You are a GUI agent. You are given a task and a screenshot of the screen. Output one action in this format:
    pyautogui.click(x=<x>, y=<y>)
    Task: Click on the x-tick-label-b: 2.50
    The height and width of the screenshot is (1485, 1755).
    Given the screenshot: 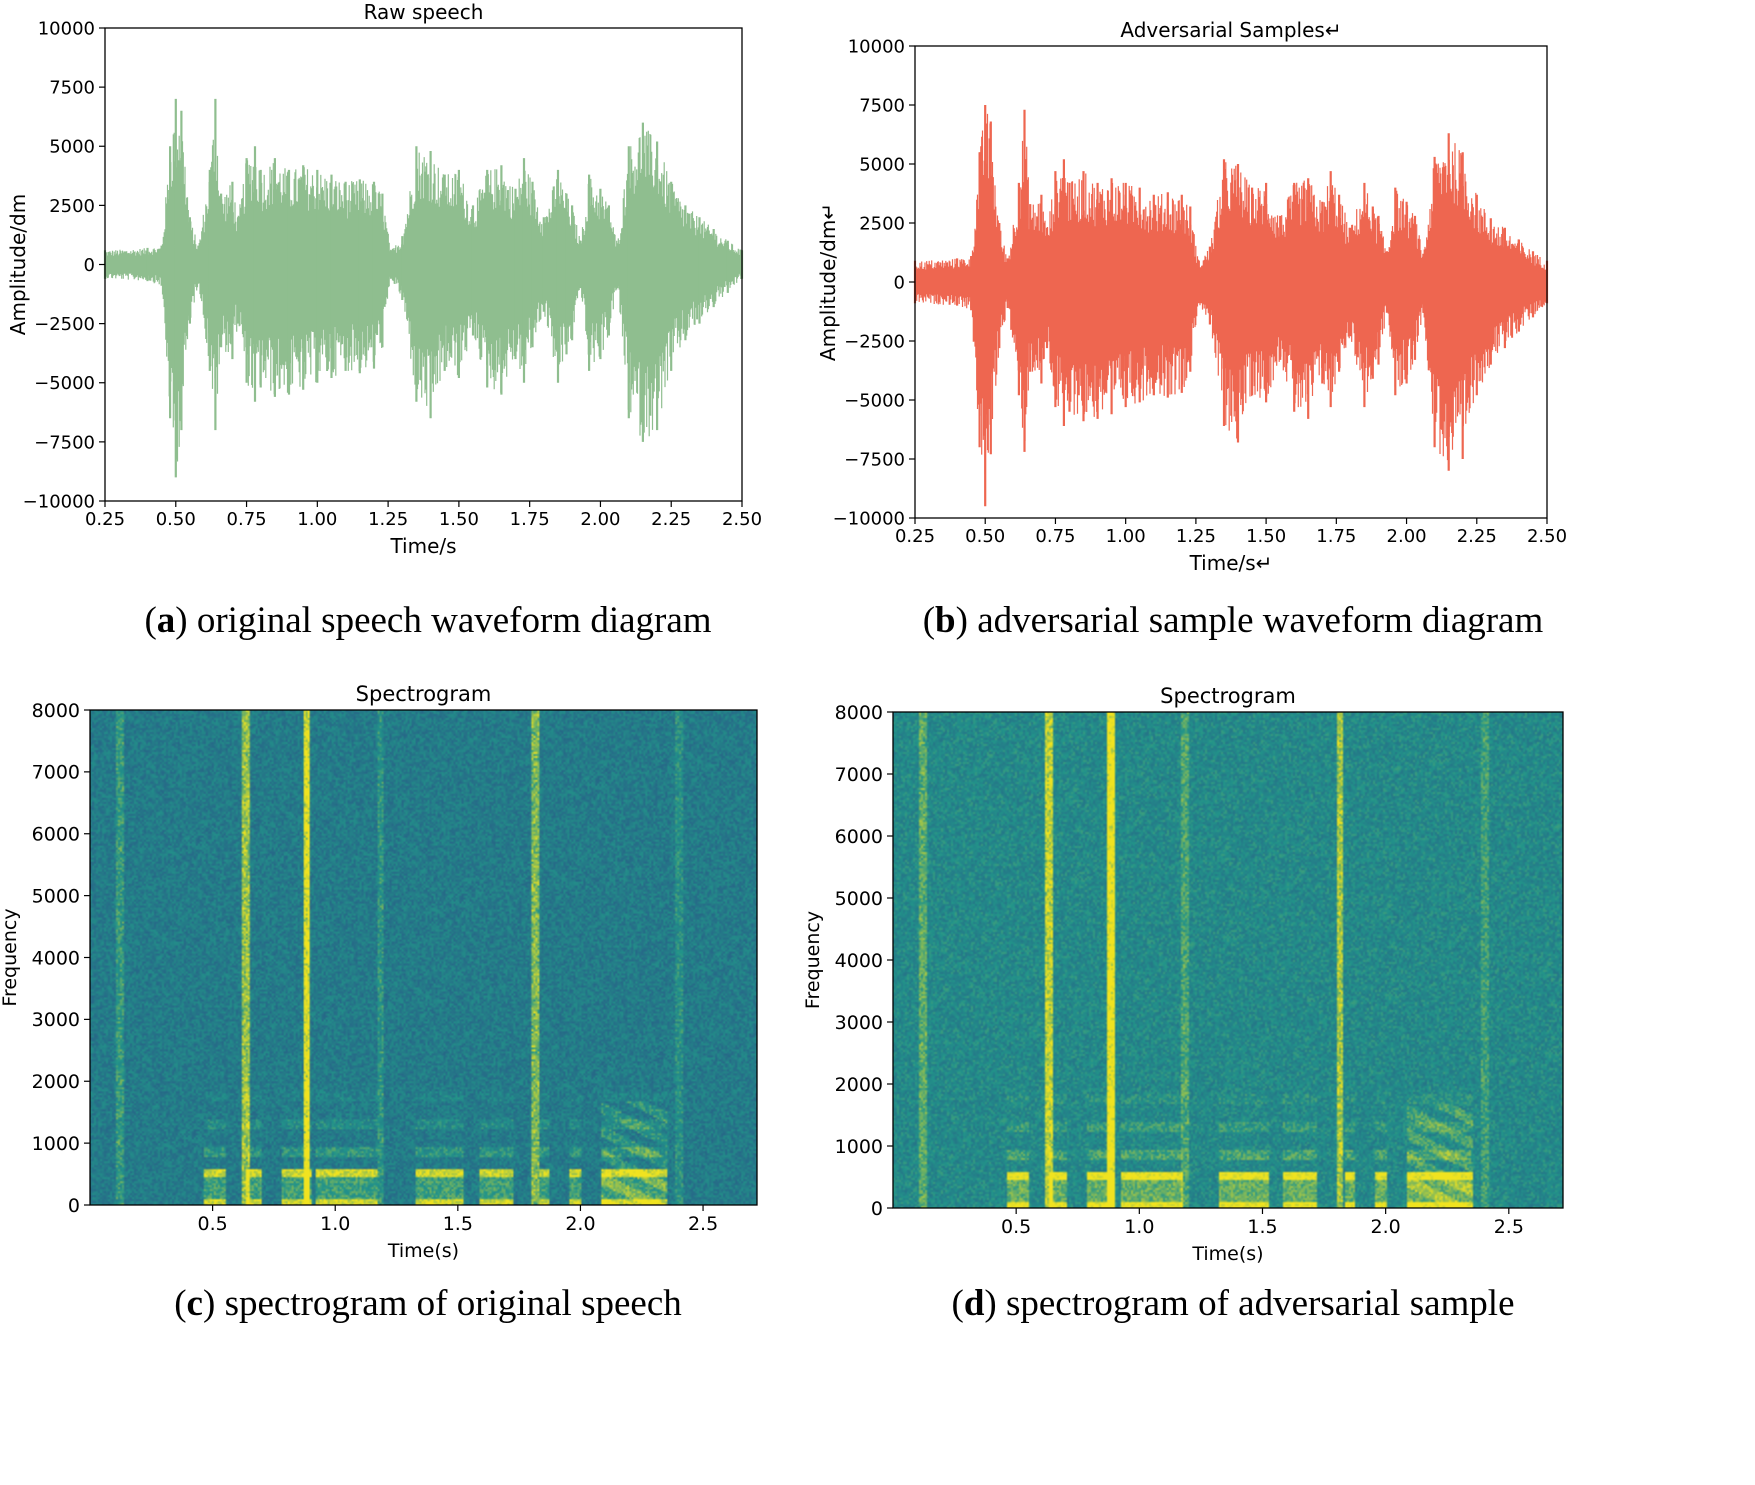 What is the action you would take?
    pyautogui.click(x=1547, y=536)
    